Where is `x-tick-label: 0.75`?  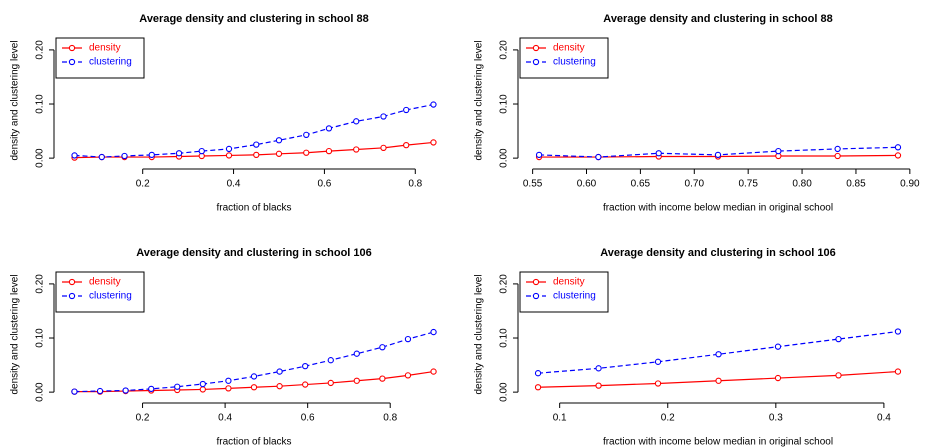
x-tick-label: 0.75 is located at coordinates (748, 184).